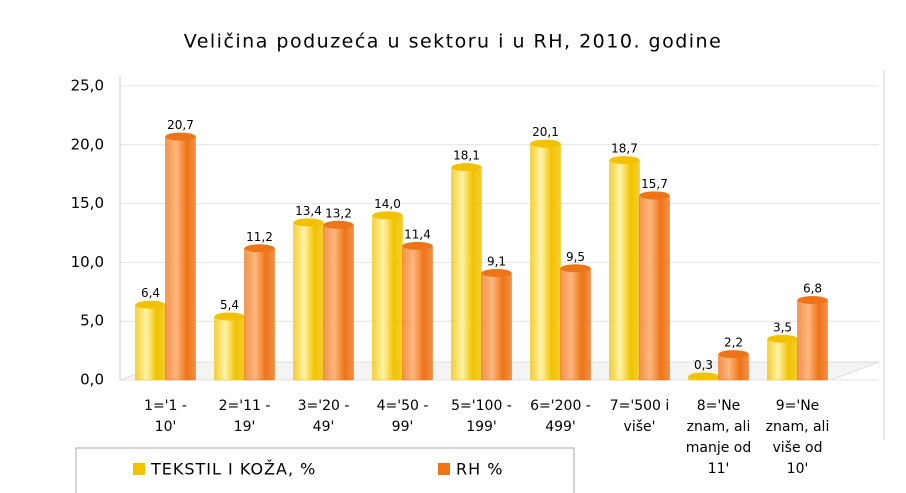  Describe the element at coordinates (639, 416) in the screenshot. I see `x-tick-label: 7='500 i više'` at that location.